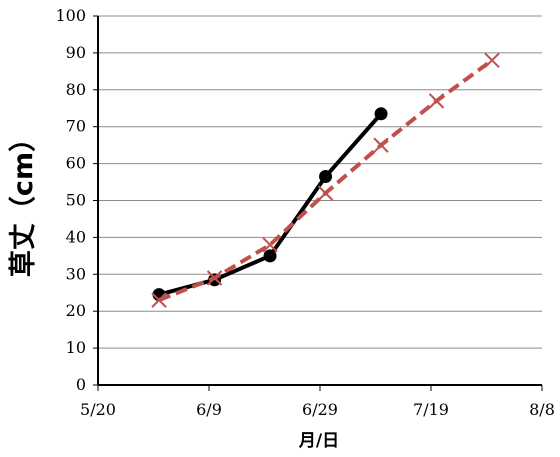 Image resolution: width=560 pixels, height=457 pixels. What do you see at coordinates (431, 409) in the screenshot?
I see `x-tick-label: 7/19` at bounding box center [431, 409].